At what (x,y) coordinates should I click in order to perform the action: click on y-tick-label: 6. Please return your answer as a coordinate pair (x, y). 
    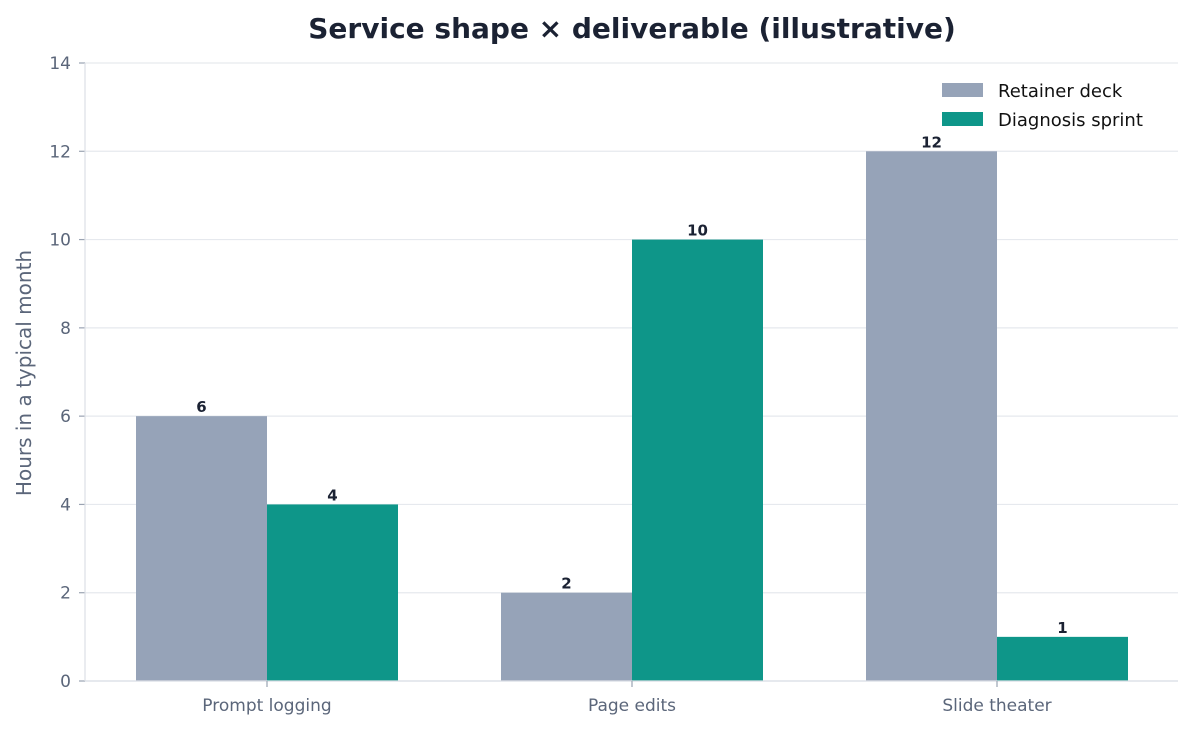
    Looking at the image, I should click on (65, 417).